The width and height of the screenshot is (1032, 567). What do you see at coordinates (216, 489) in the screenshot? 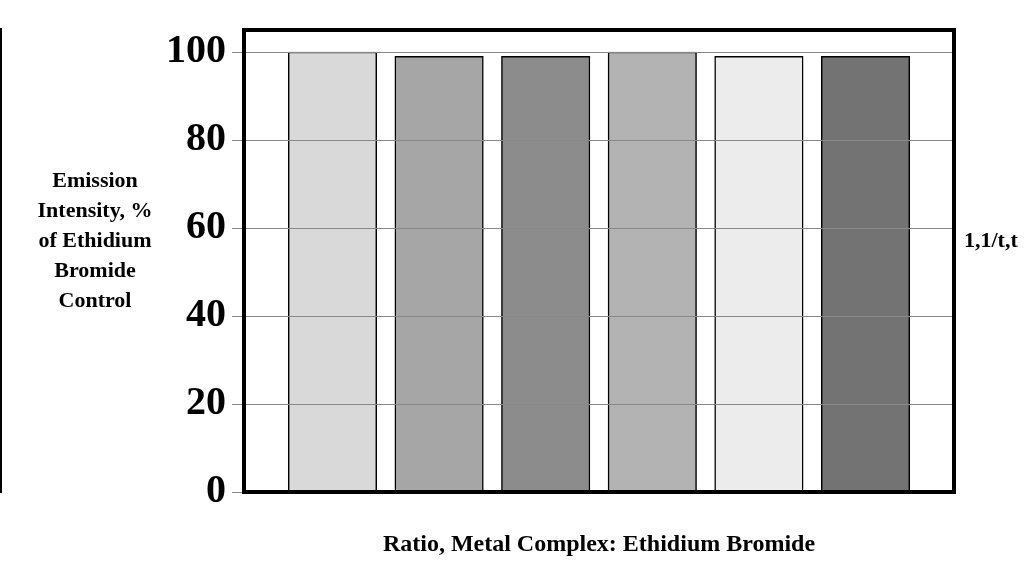
I see `y-tick-label: 0` at bounding box center [216, 489].